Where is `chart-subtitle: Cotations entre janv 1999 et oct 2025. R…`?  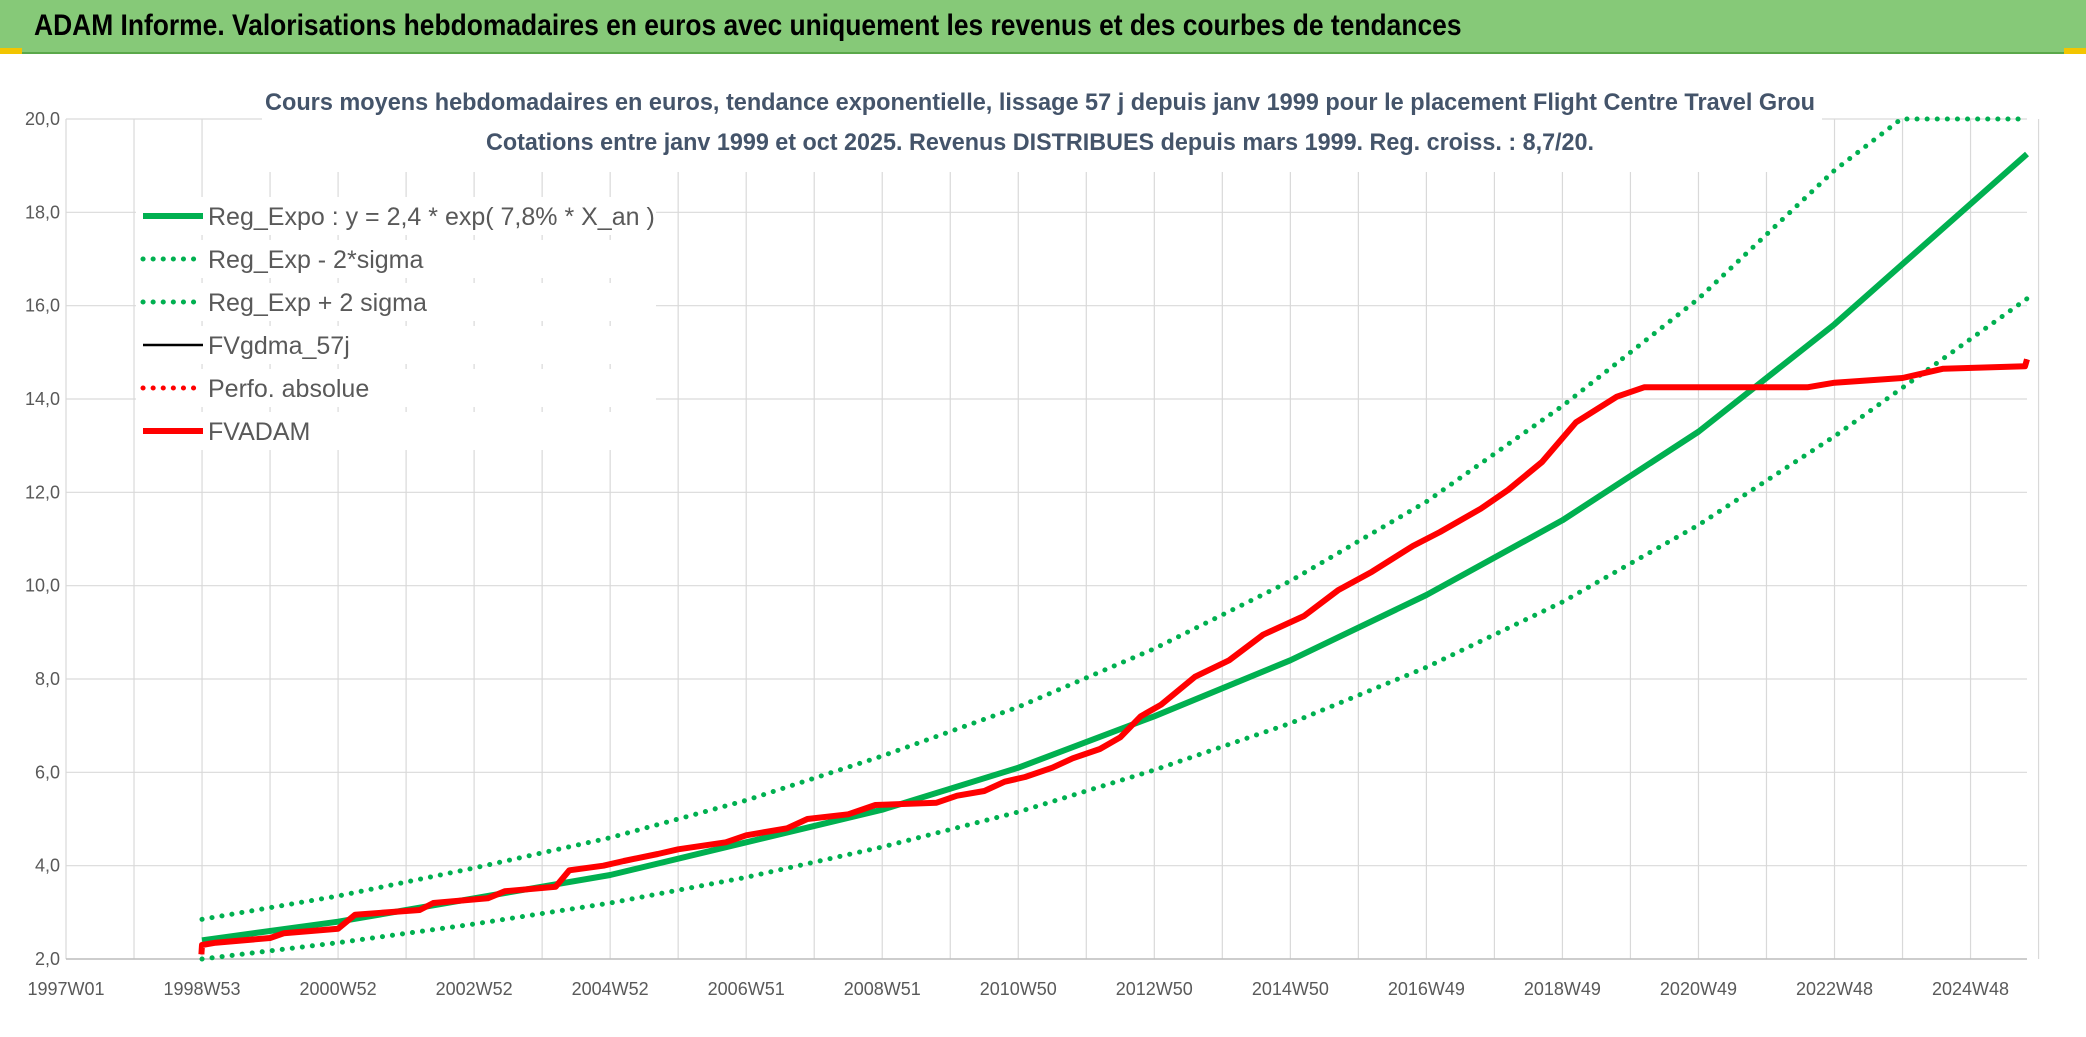
chart-subtitle: Cotations entre janv 1999 et oct 2025. R… is located at coordinates (1040, 142).